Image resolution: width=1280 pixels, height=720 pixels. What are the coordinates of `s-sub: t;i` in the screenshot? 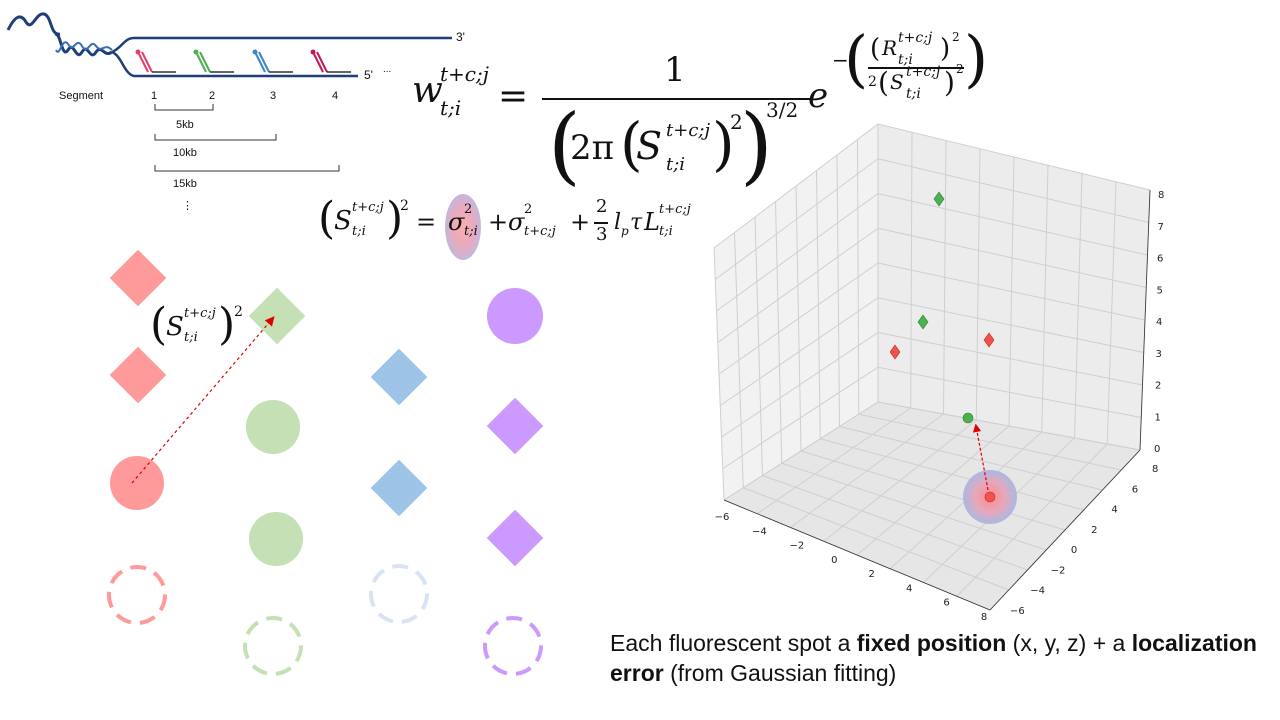 It's located at (359, 231).